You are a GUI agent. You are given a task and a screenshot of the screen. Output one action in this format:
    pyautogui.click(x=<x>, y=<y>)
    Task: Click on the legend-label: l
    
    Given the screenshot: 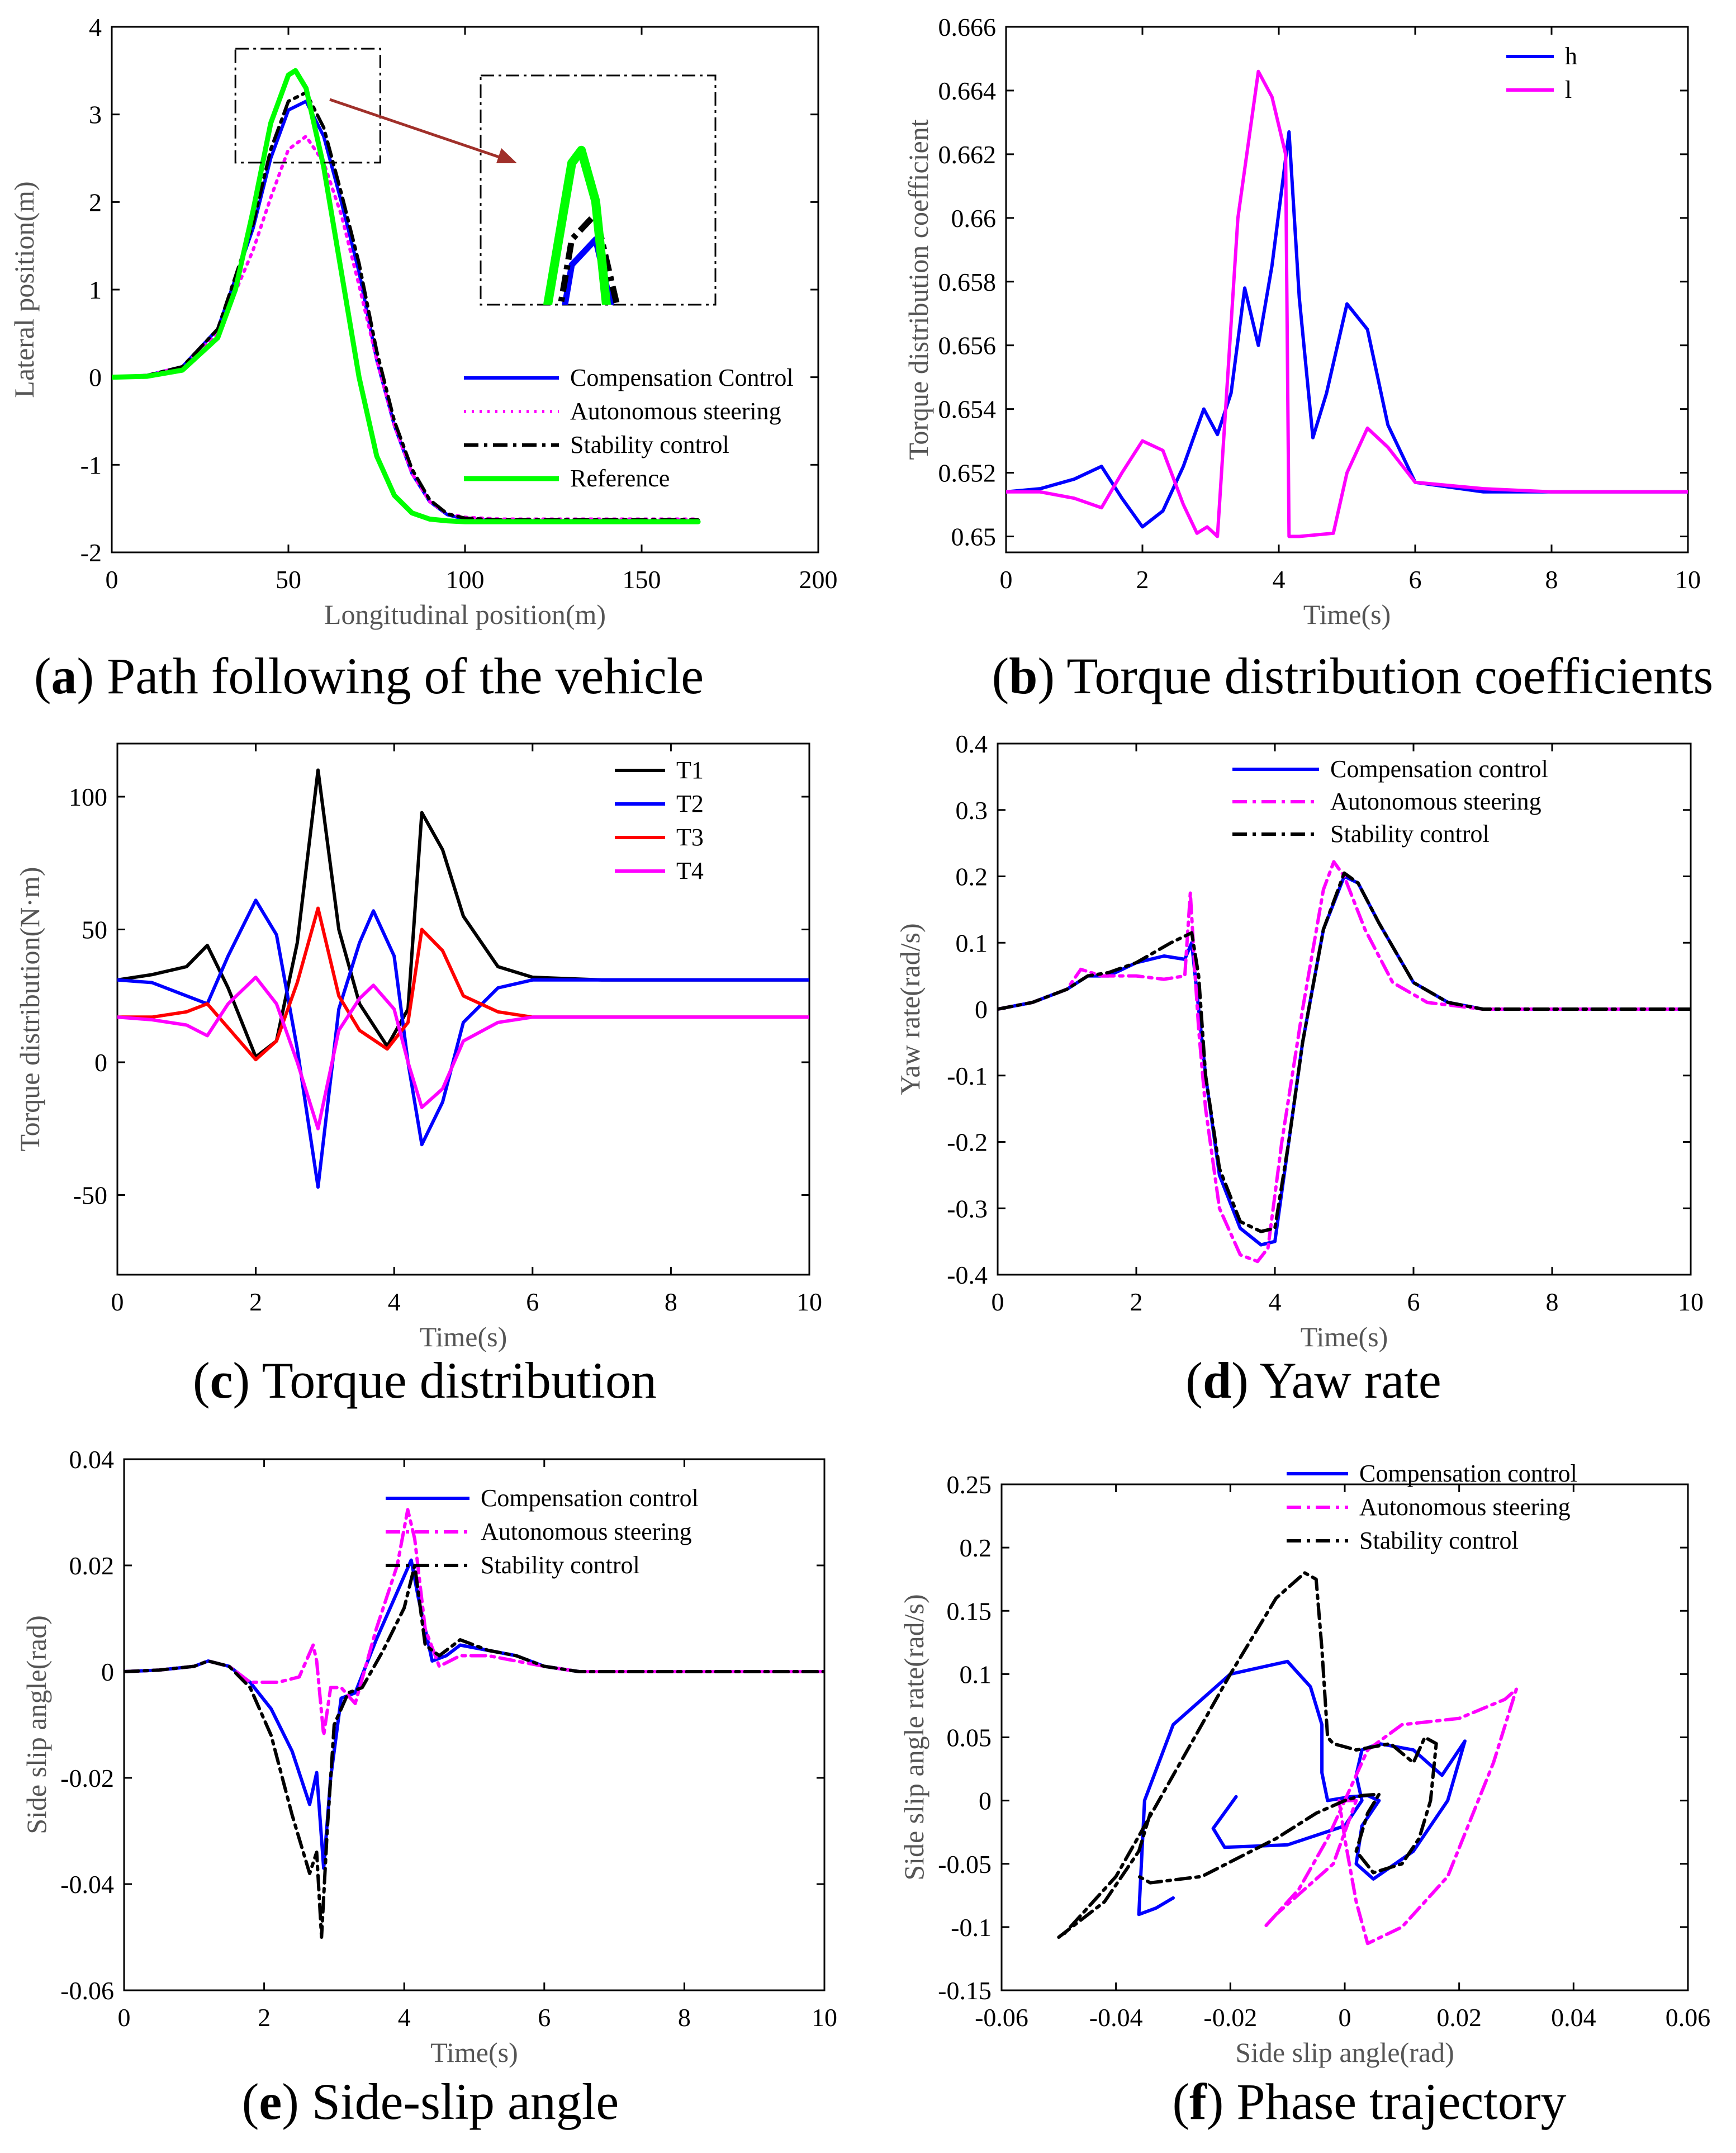 What is the action you would take?
    pyautogui.click(x=1568, y=89)
    